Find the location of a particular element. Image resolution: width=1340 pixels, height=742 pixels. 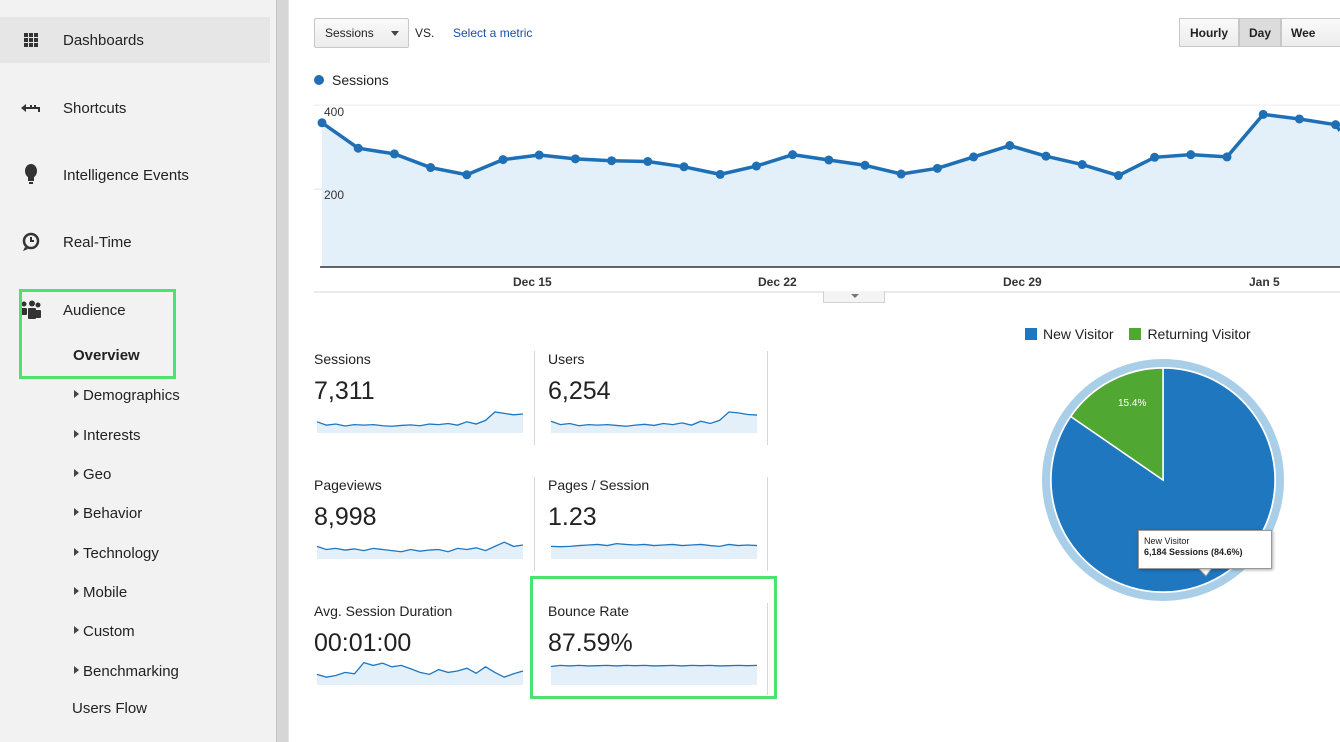

legend-new-visitor: New Visitor is located at coordinates (1069, 334).